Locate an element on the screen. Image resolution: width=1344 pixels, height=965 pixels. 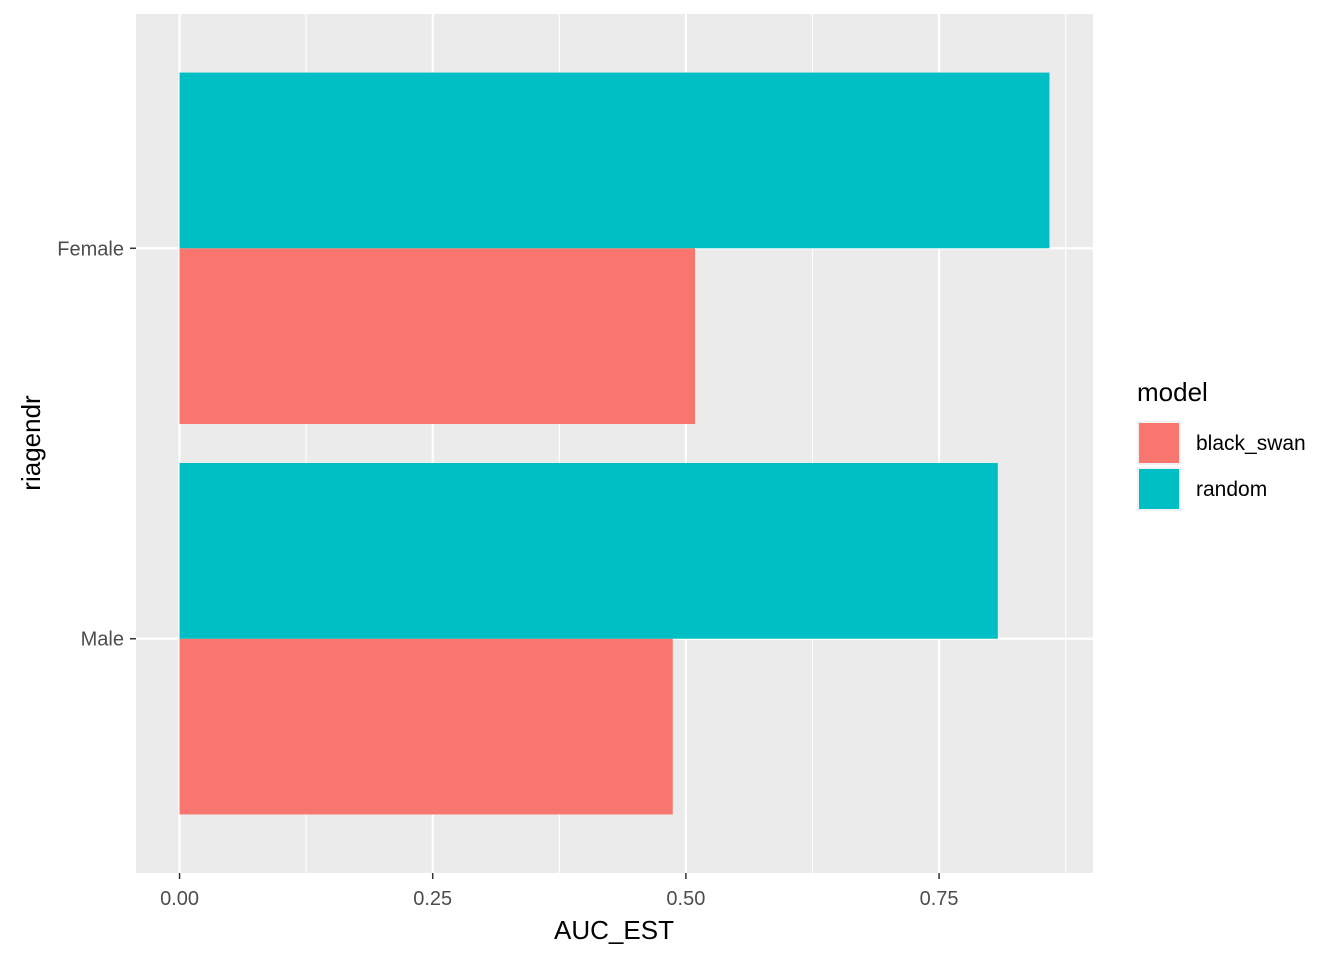
x-axis-title: AUC_EST is located at coordinates (614, 930).